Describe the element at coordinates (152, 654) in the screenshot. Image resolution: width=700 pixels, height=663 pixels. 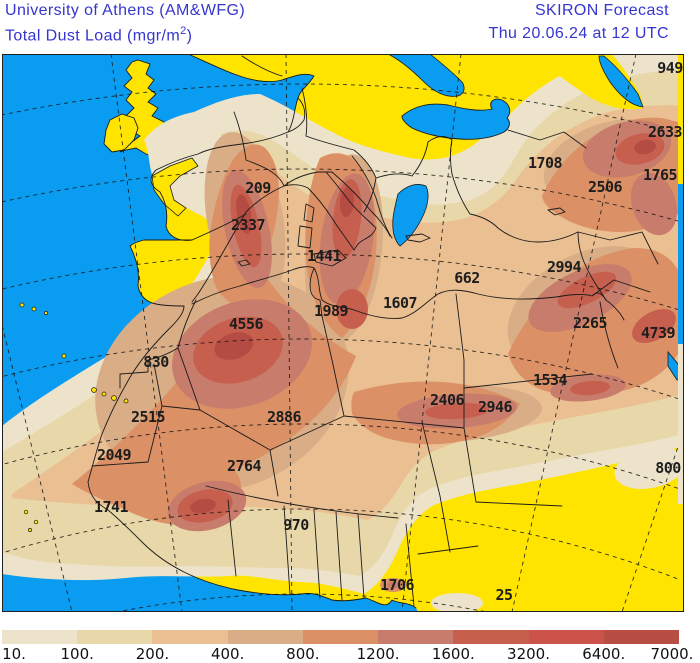
I see `colorbar-tick: 200.` at that location.